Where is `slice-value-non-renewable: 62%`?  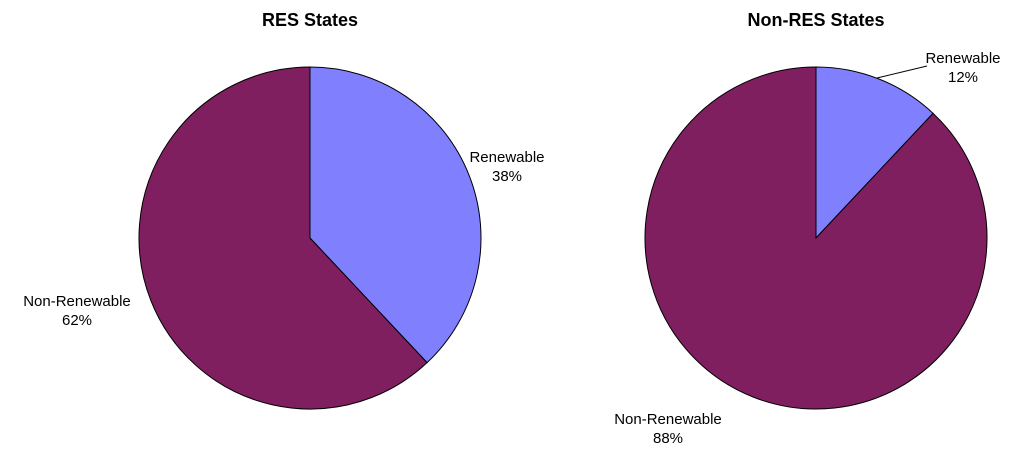
slice-value-non-renewable: 62% is located at coordinates (77, 320).